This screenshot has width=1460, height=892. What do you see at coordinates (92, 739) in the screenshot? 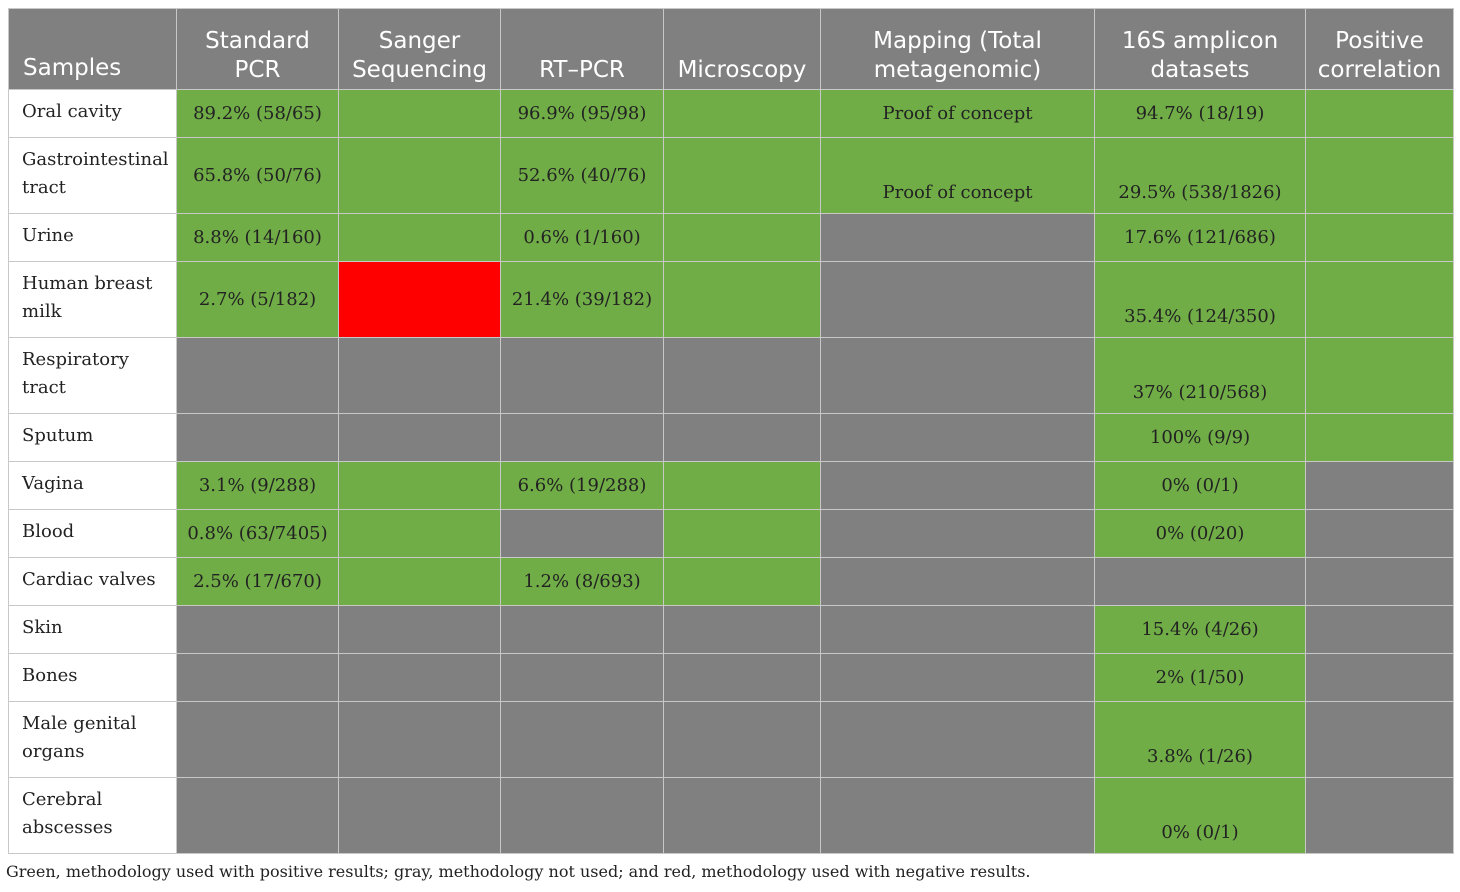
I see `sample-label: Male genital organs` at bounding box center [92, 739].